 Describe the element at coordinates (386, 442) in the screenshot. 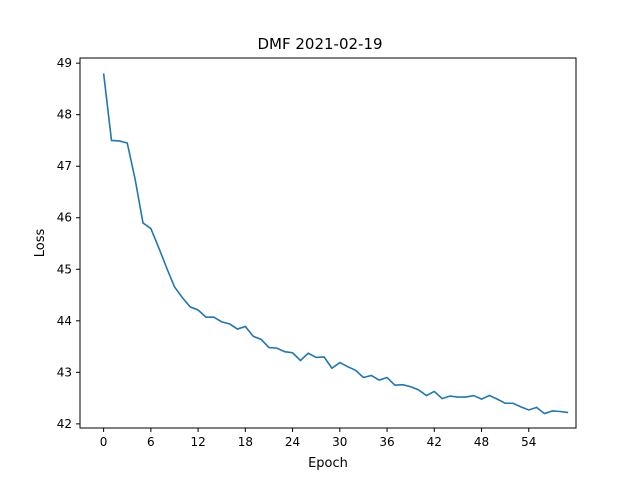

I see `x-tick-label: 36` at that location.